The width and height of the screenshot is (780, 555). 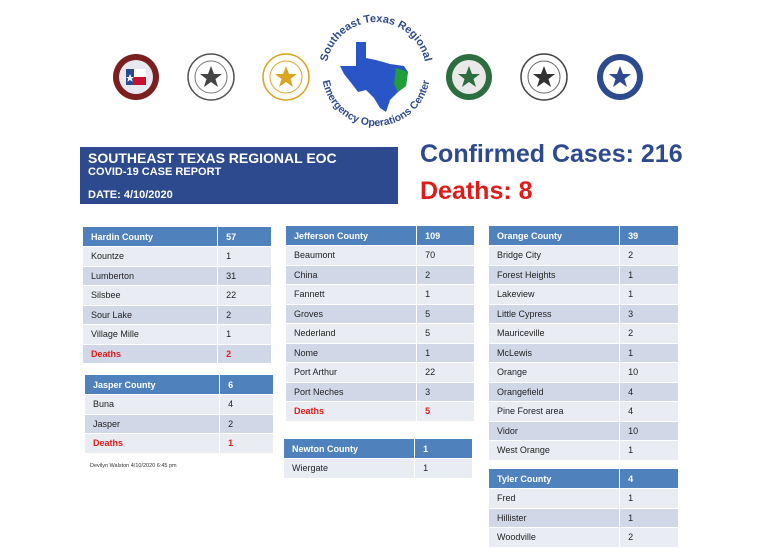 What do you see at coordinates (649, 314) in the screenshot?
I see `city-count: 3` at bounding box center [649, 314].